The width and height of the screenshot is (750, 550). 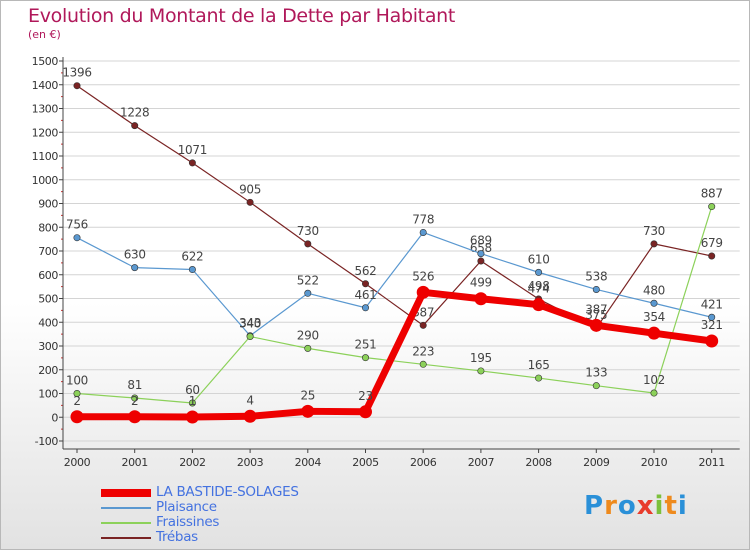 I want to click on y-tick-label: 300, so click(x=48, y=346).